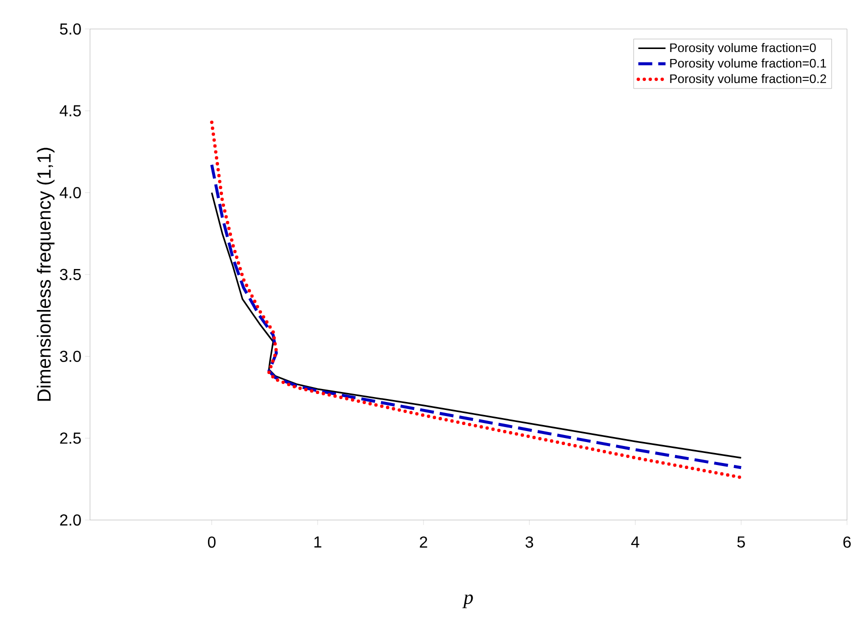 This screenshot has width=857, height=643. I want to click on y-tick-label: 3.0, so click(70, 356).